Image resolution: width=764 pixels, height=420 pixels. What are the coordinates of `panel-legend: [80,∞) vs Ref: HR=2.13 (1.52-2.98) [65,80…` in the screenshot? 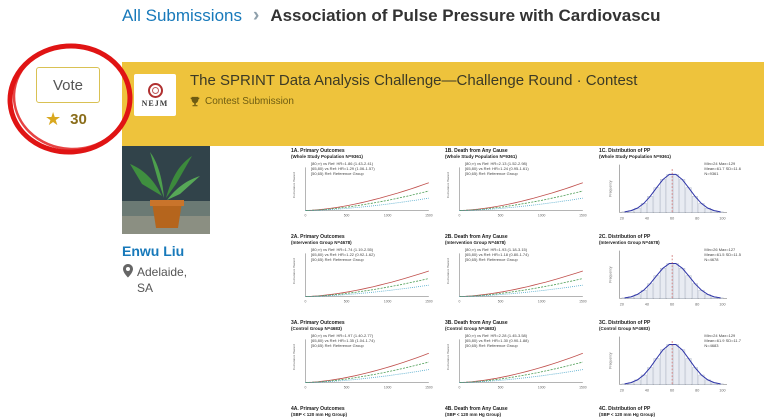 It's located at (497, 168).